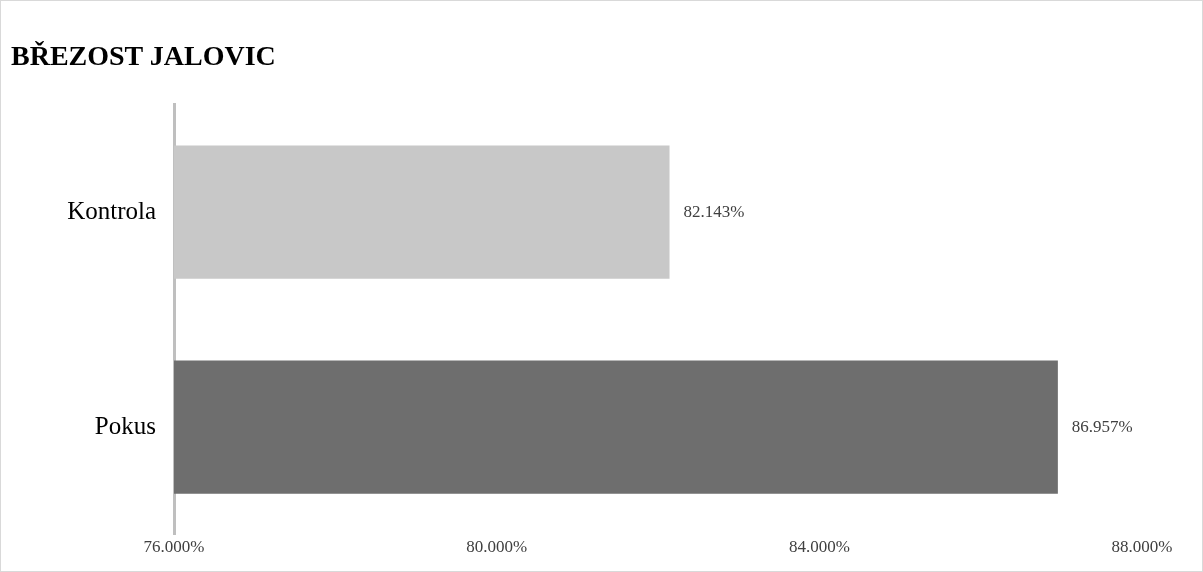 This screenshot has width=1203, height=572. What do you see at coordinates (111, 210) in the screenshot?
I see `y-tick-label: Kontrola` at bounding box center [111, 210].